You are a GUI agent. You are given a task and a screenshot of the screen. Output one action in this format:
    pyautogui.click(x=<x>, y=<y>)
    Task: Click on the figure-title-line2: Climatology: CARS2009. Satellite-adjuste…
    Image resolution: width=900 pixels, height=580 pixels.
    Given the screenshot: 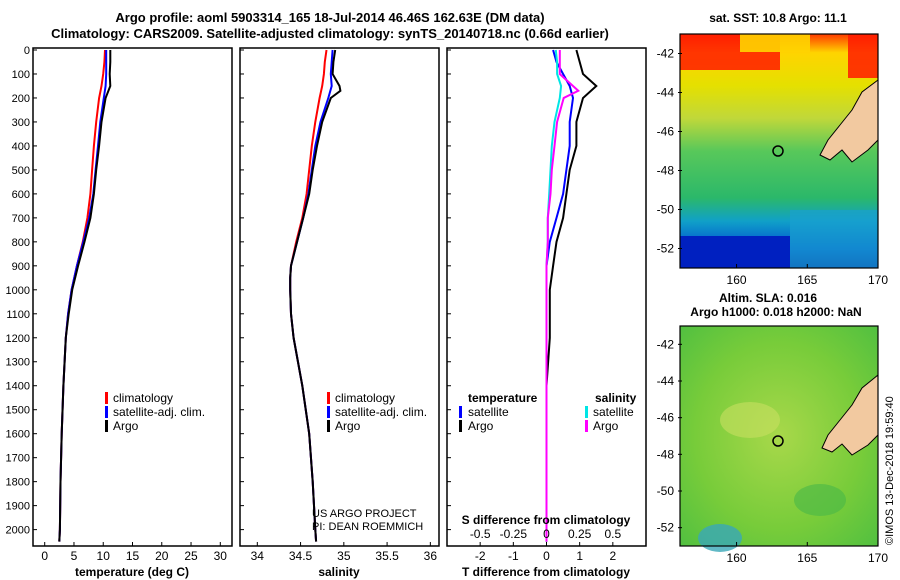 What is the action you would take?
    pyautogui.click(x=330, y=33)
    